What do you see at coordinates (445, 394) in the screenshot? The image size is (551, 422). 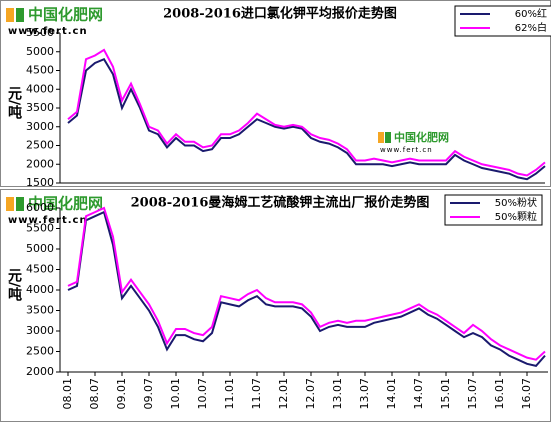 I see `x-tick-label: 15.01` at bounding box center [445, 394].